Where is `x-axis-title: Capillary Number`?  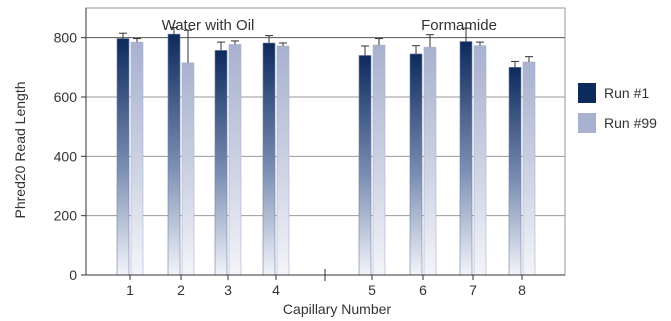 x-axis-title: Capillary Number is located at coordinates (337, 309).